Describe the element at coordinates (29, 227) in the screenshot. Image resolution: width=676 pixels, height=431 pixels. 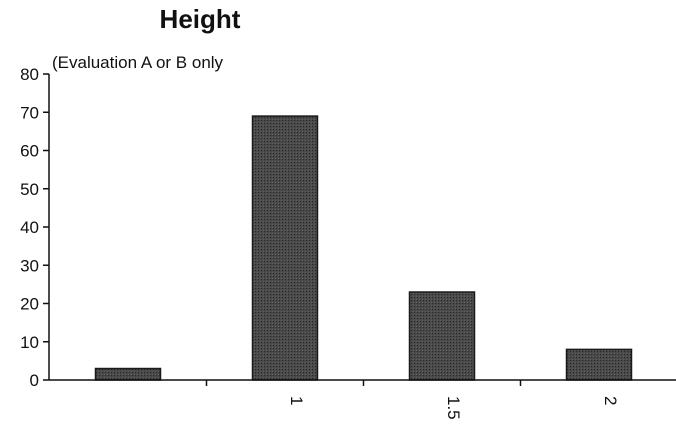
I see `y-tick-label: 40` at that location.